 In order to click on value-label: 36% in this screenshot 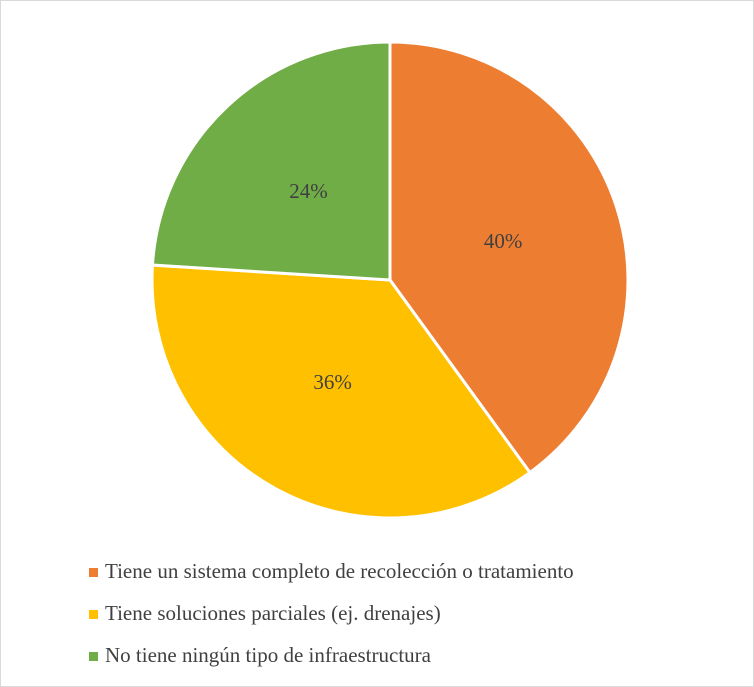, I will do `click(332, 382)`.